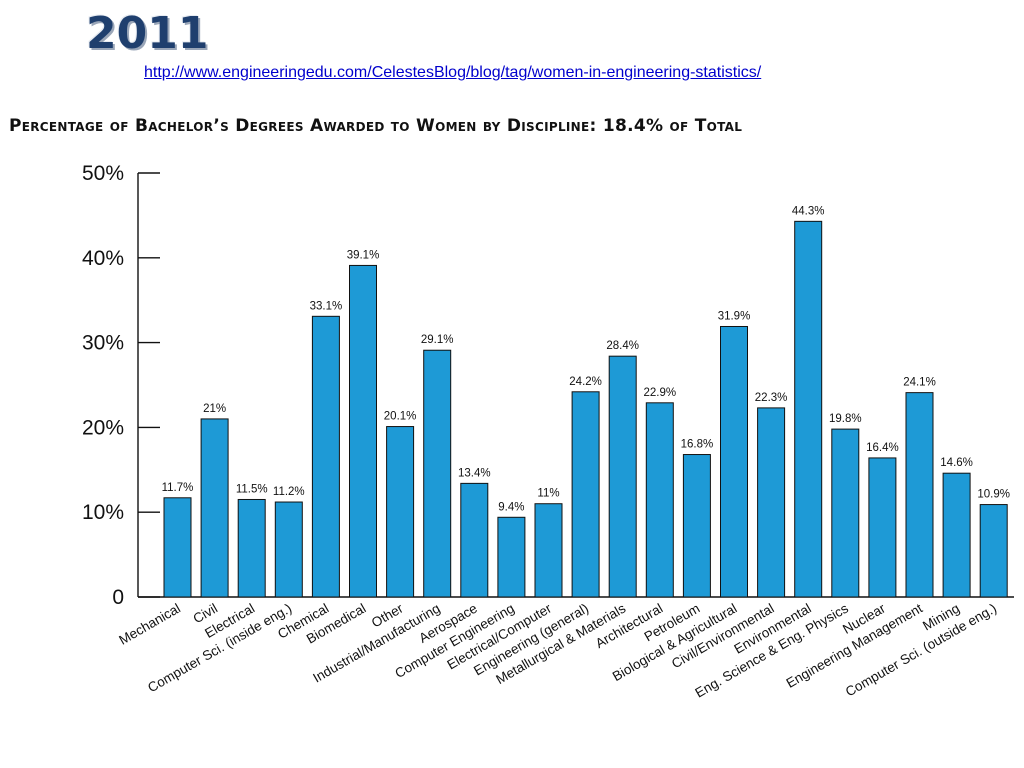 The image size is (1024, 768). I want to click on y-tick-label: 50%, so click(103, 173).